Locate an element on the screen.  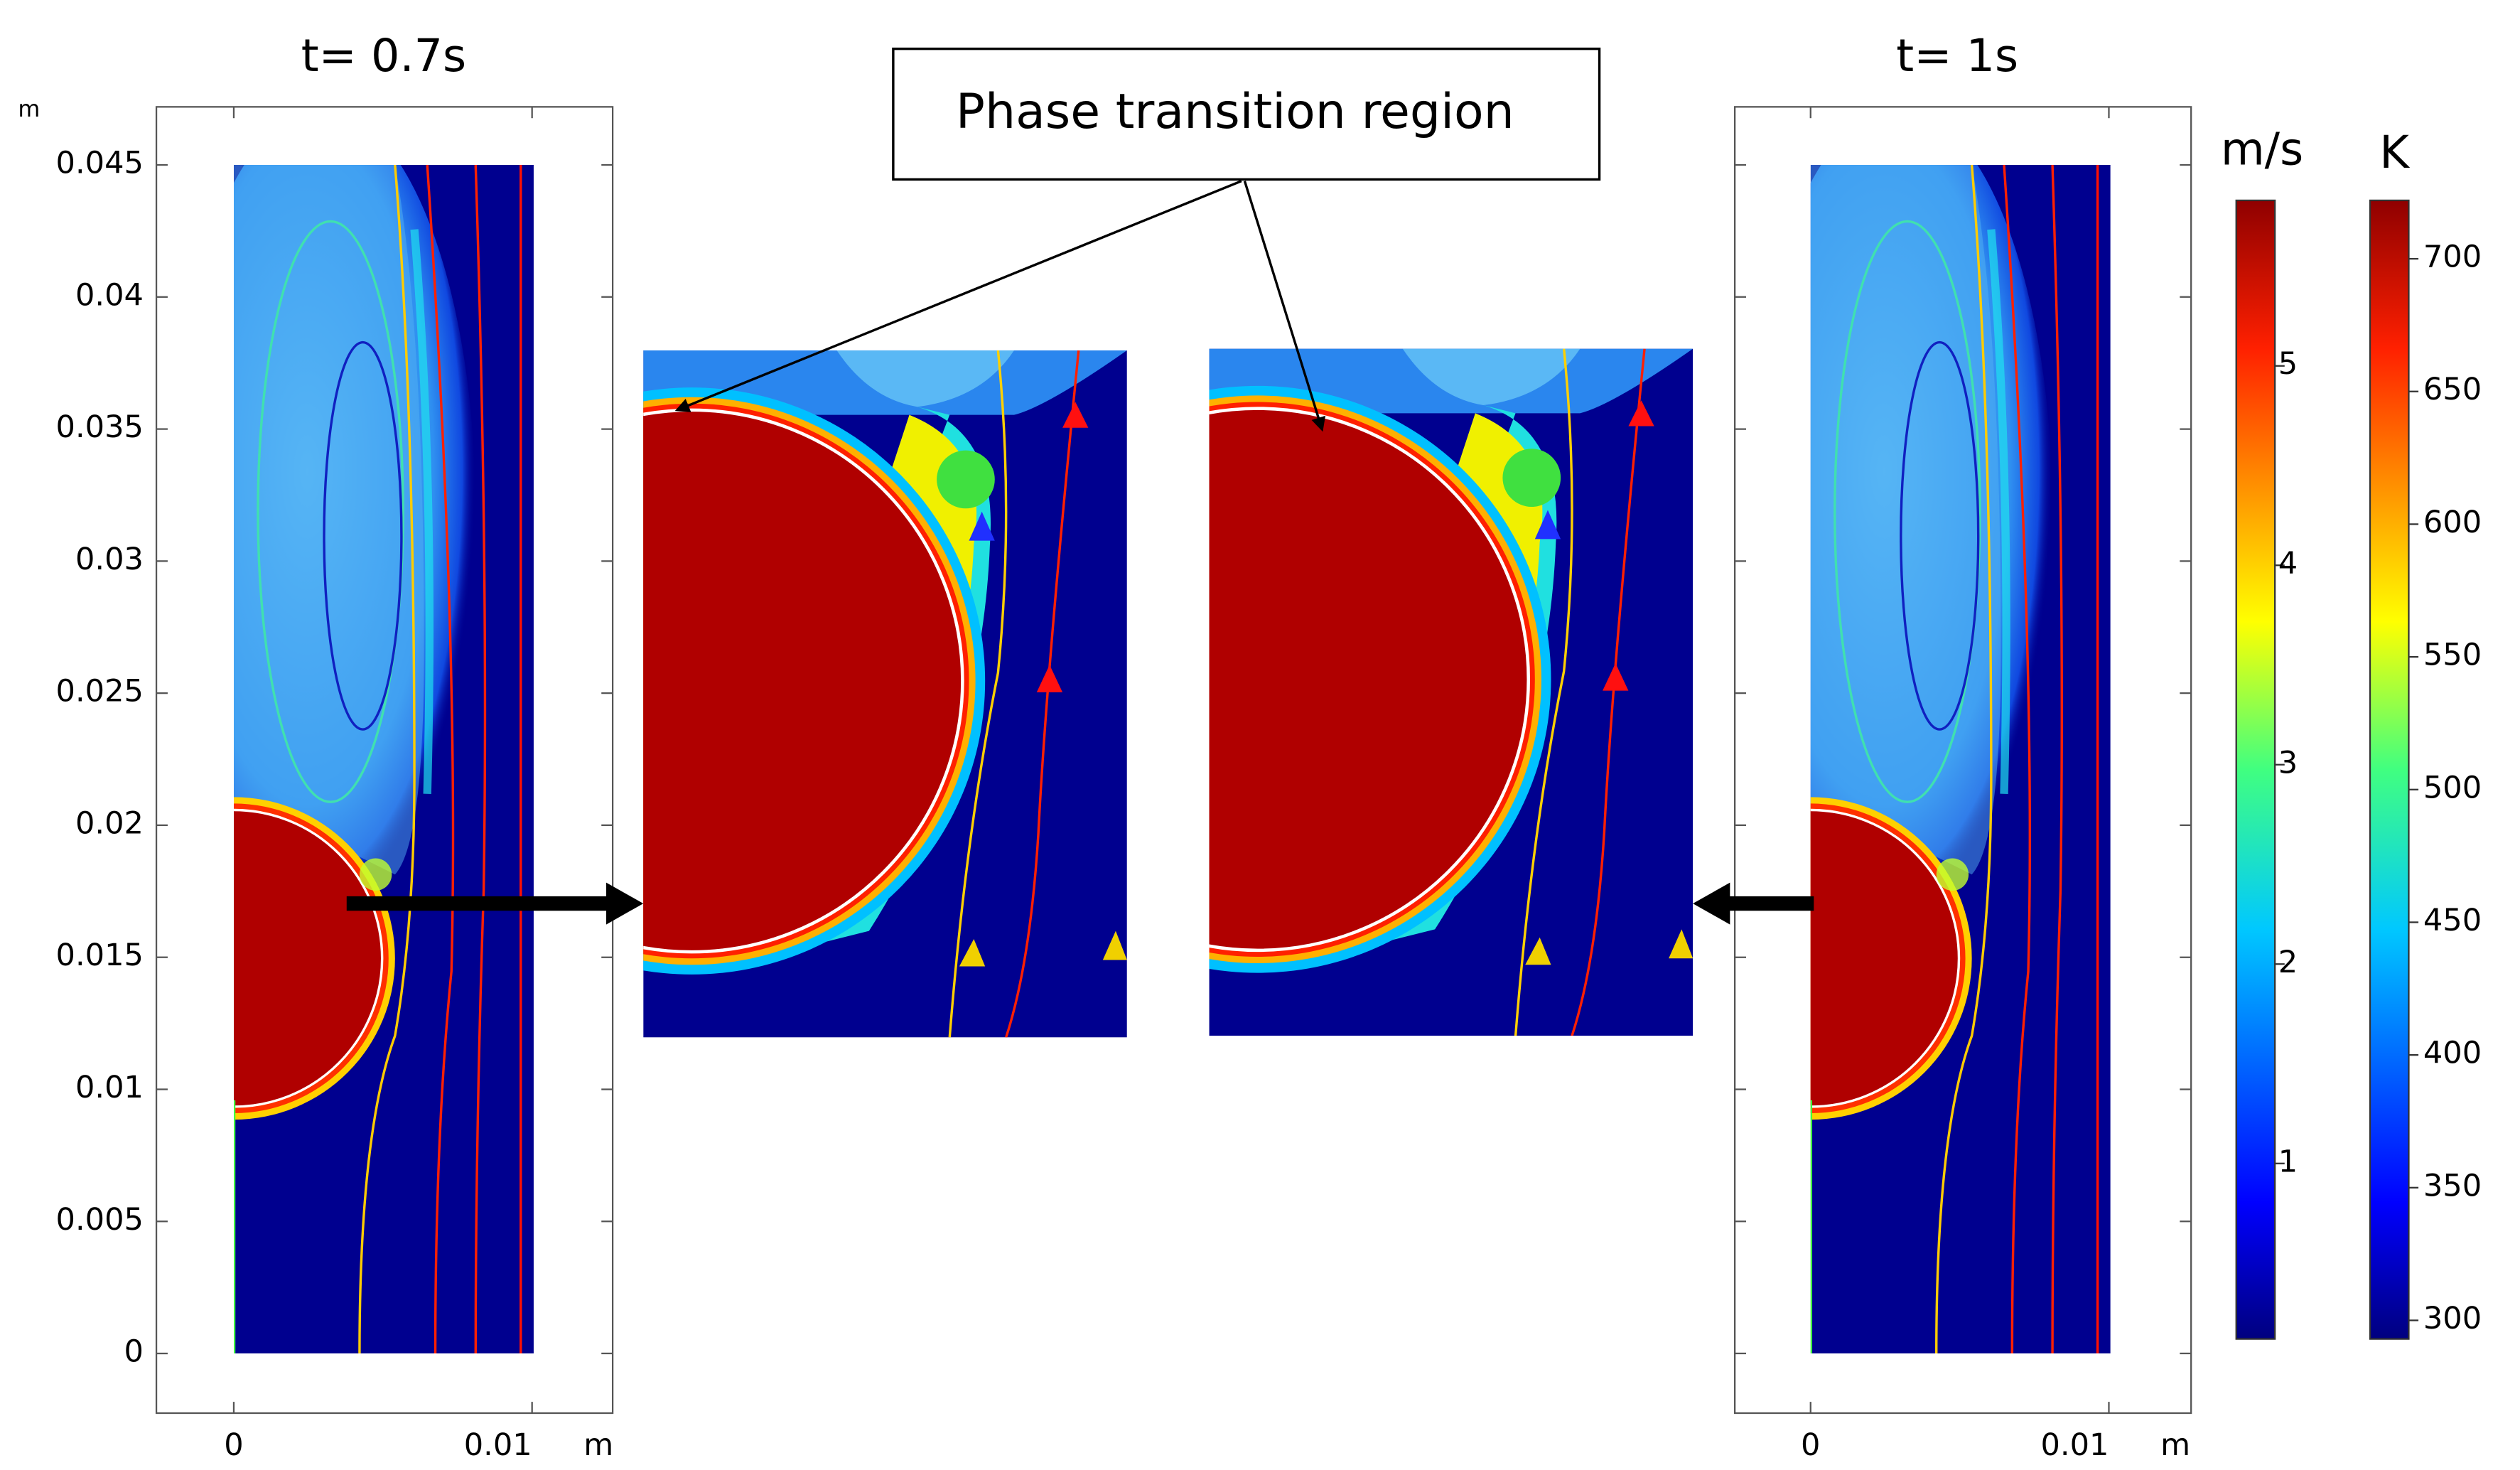
colorbar-tick-label: 1 is located at coordinates (2288, 1161).